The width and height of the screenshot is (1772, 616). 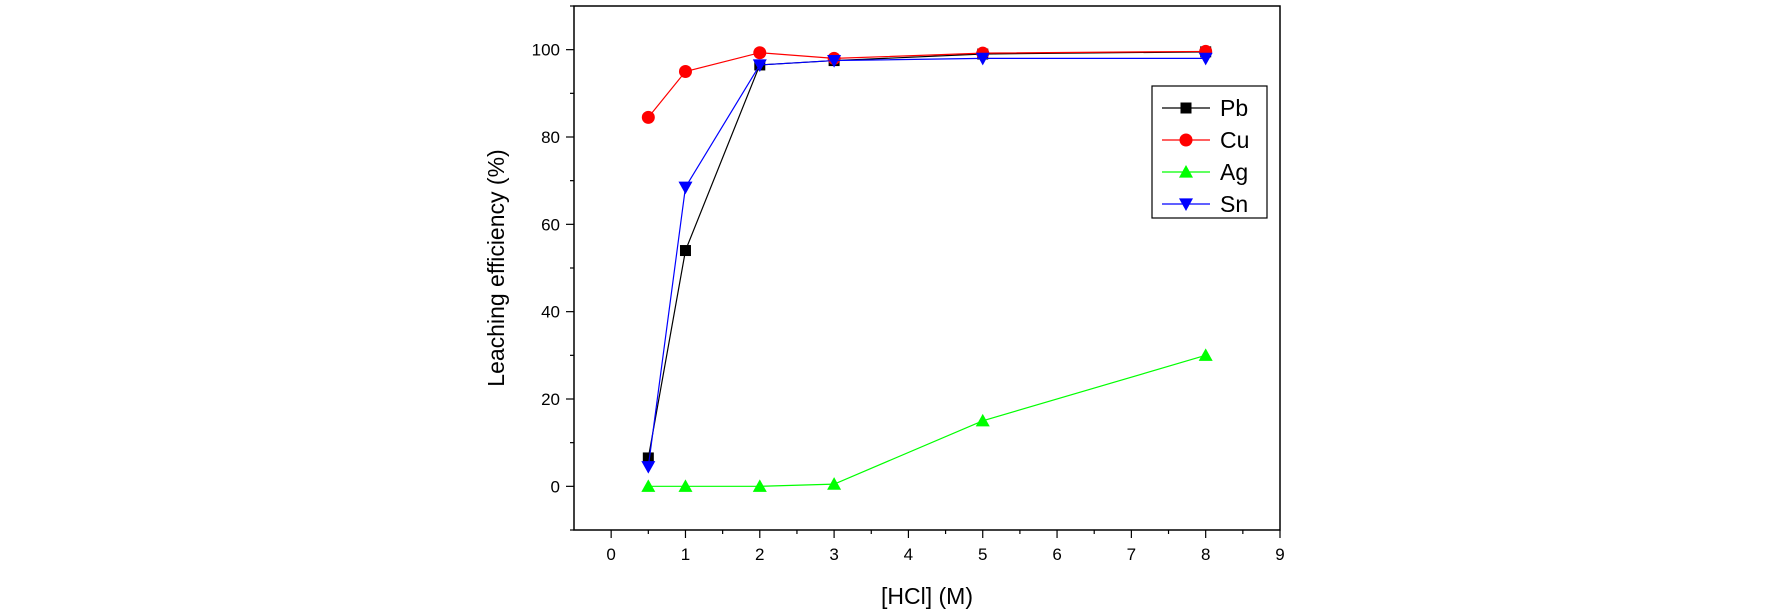 I want to click on y-tick-labels: 0 20 40 60 80 100, so click(x=546, y=269).